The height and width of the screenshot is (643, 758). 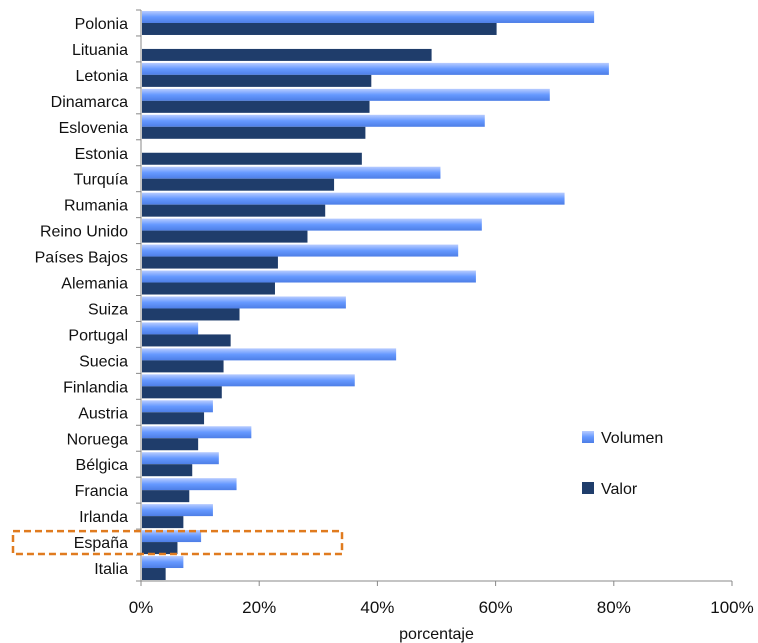 What do you see at coordinates (103, 413) in the screenshot?
I see `category-label: Austria` at bounding box center [103, 413].